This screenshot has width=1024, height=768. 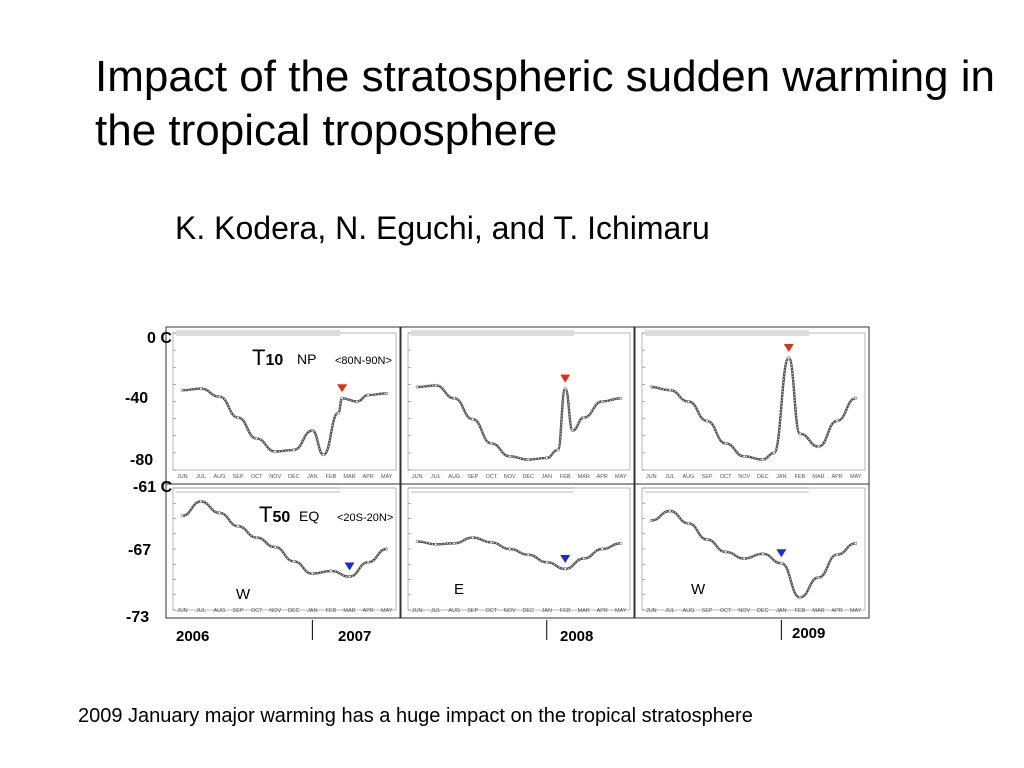 What do you see at coordinates (153, 487) in the screenshot?
I see `y-label-bottom-61: -61 C` at bounding box center [153, 487].